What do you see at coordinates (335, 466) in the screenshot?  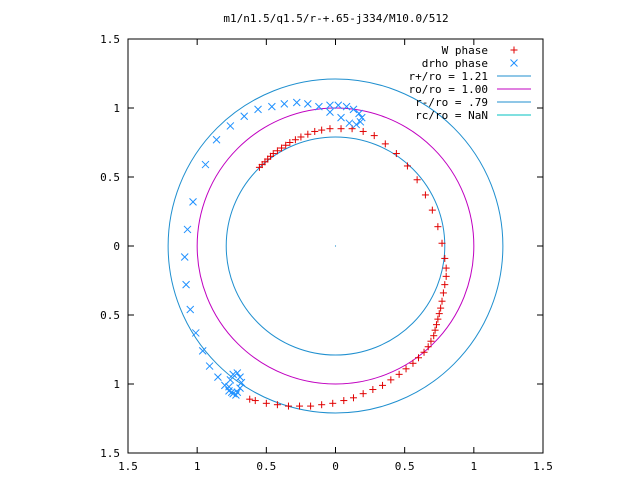 I see `x-tick-label: 0` at bounding box center [335, 466].